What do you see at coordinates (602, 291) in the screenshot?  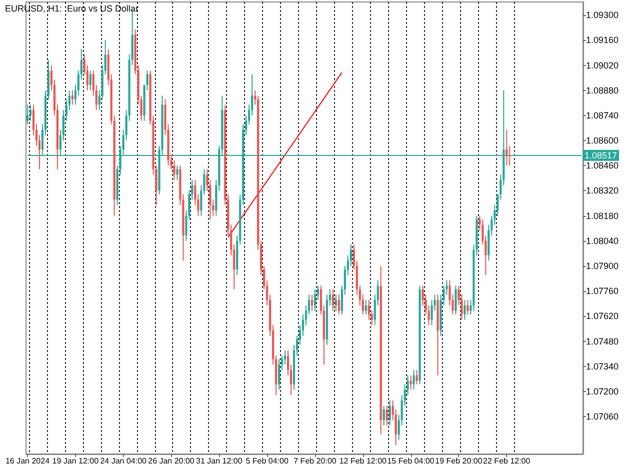 I see `y-tick-label: 1.07760` at bounding box center [602, 291].